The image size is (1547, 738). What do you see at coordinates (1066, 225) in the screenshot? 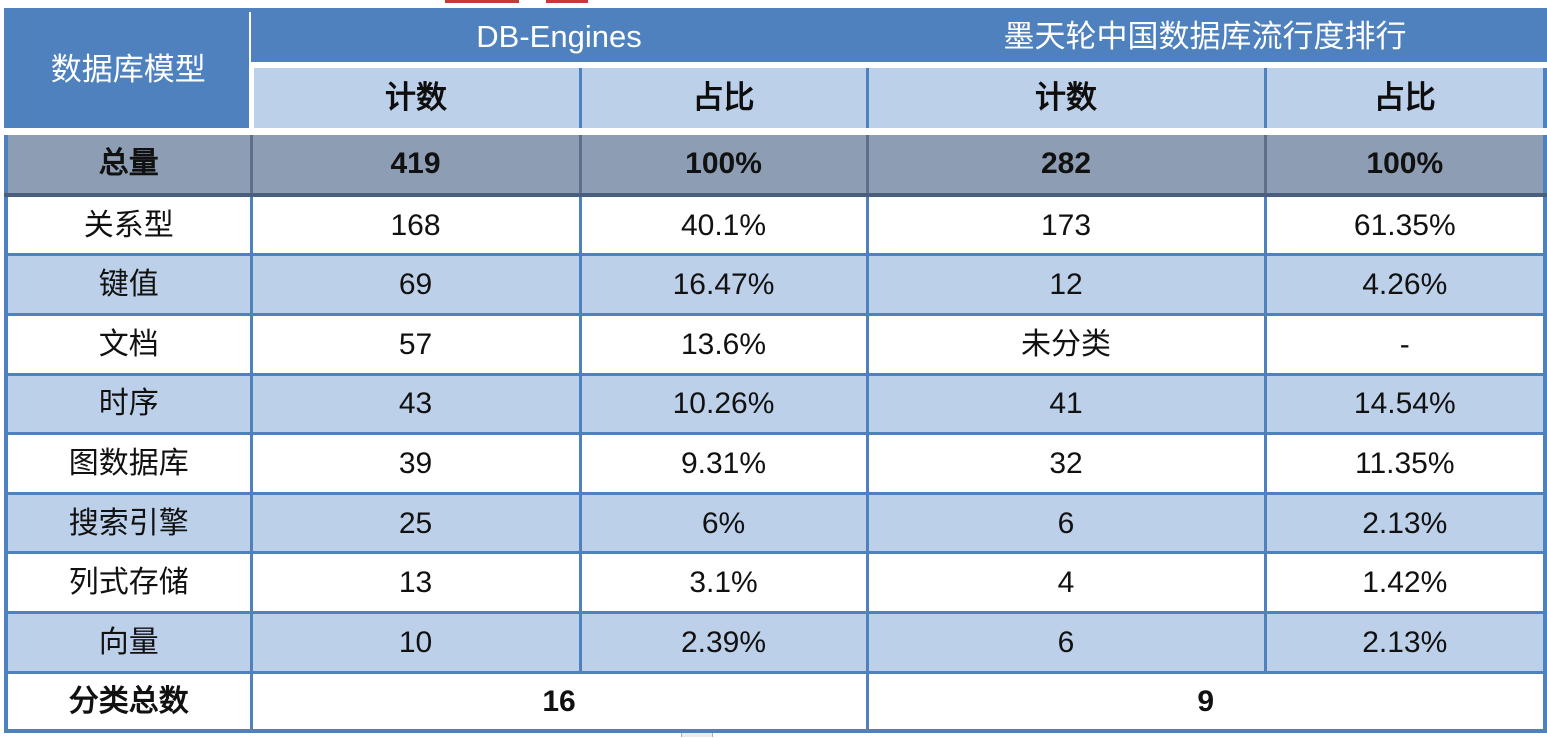
I see `cell-value: 173` at bounding box center [1066, 225].